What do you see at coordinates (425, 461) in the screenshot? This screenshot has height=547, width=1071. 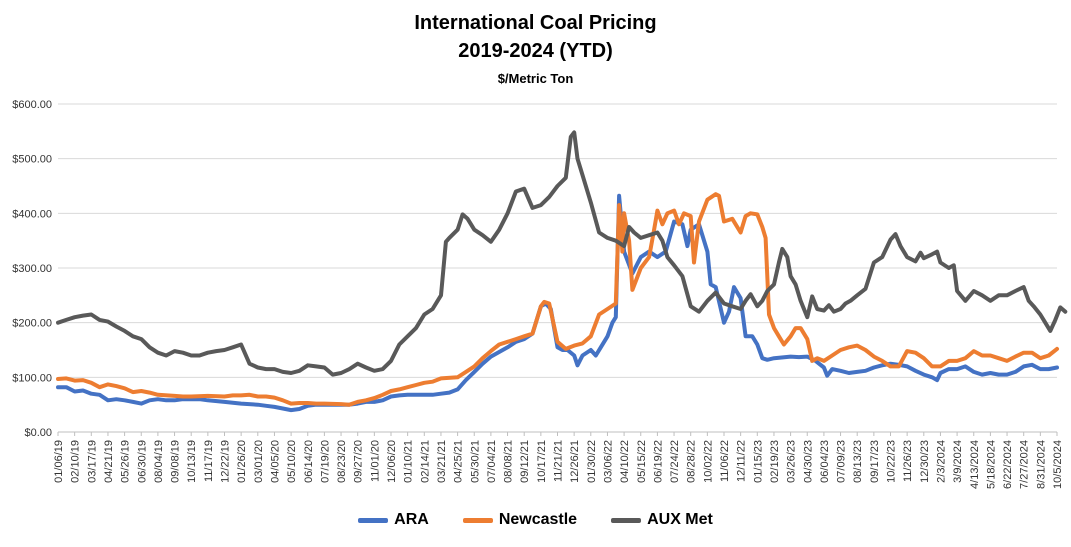 I see `x-tick-label: 02/14/21` at bounding box center [425, 461].